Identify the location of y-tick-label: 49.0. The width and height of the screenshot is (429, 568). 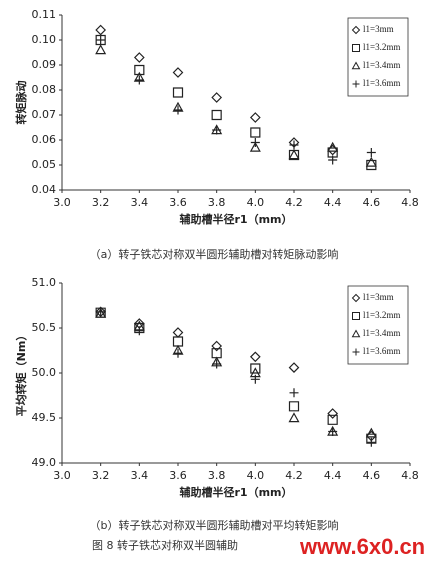
(44, 462).